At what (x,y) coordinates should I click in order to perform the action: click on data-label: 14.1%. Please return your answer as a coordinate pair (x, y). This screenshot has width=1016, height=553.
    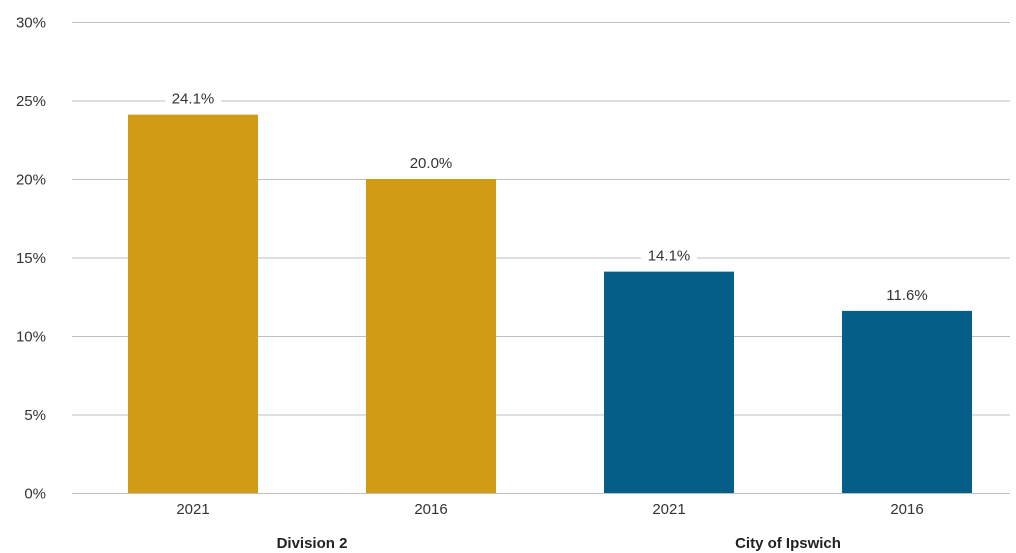
    Looking at the image, I should click on (669, 256).